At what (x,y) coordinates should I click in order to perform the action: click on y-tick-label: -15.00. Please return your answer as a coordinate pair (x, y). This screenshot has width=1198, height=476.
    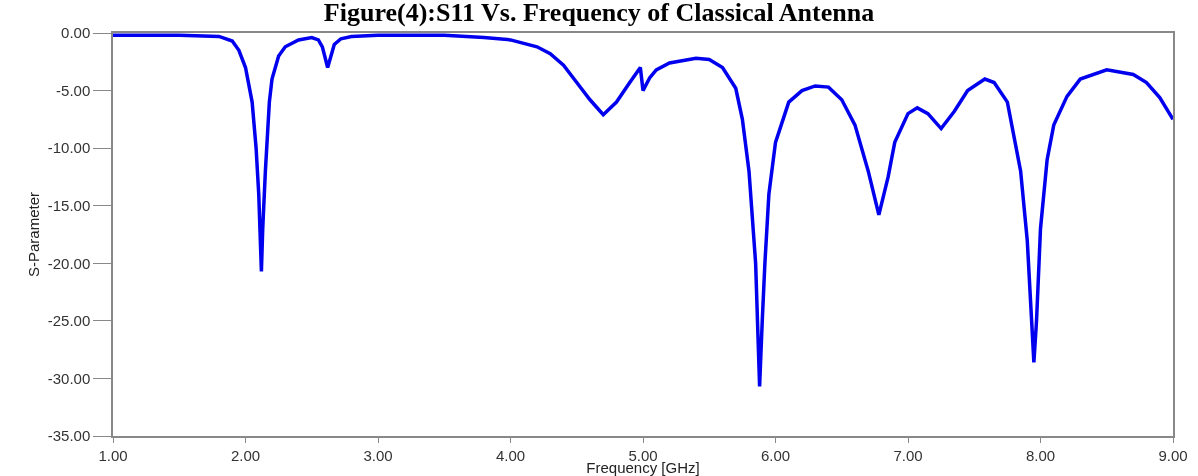
    Looking at the image, I should click on (69, 205).